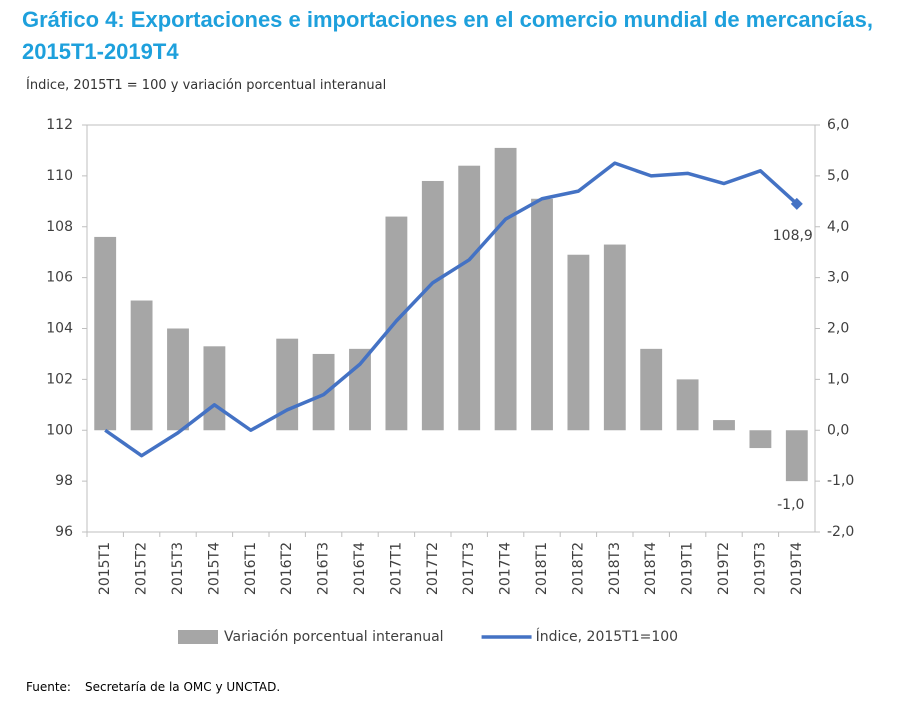 This screenshot has height=710, width=900. I want to click on source: Fuente: Secretaría de la OMC y UNCTAD., so click(160, 687).